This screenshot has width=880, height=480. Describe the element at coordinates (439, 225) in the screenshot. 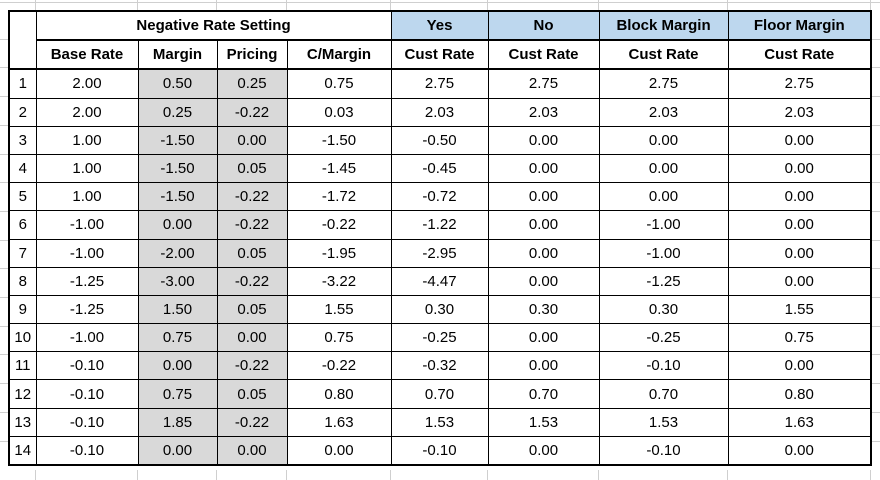

I see `cell-yes-cust-rate: -1.22` at that location.